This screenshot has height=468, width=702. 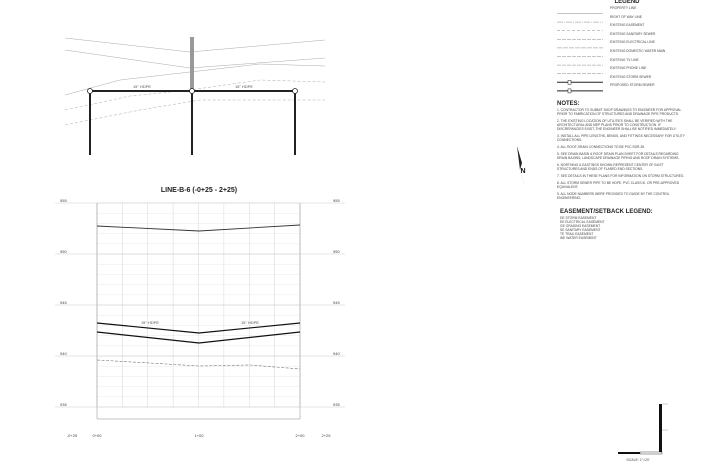 What do you see at coordinates (63, 251) in the screenshot?
I see `elev-label-left: 950` at bounding box center [63, 251].